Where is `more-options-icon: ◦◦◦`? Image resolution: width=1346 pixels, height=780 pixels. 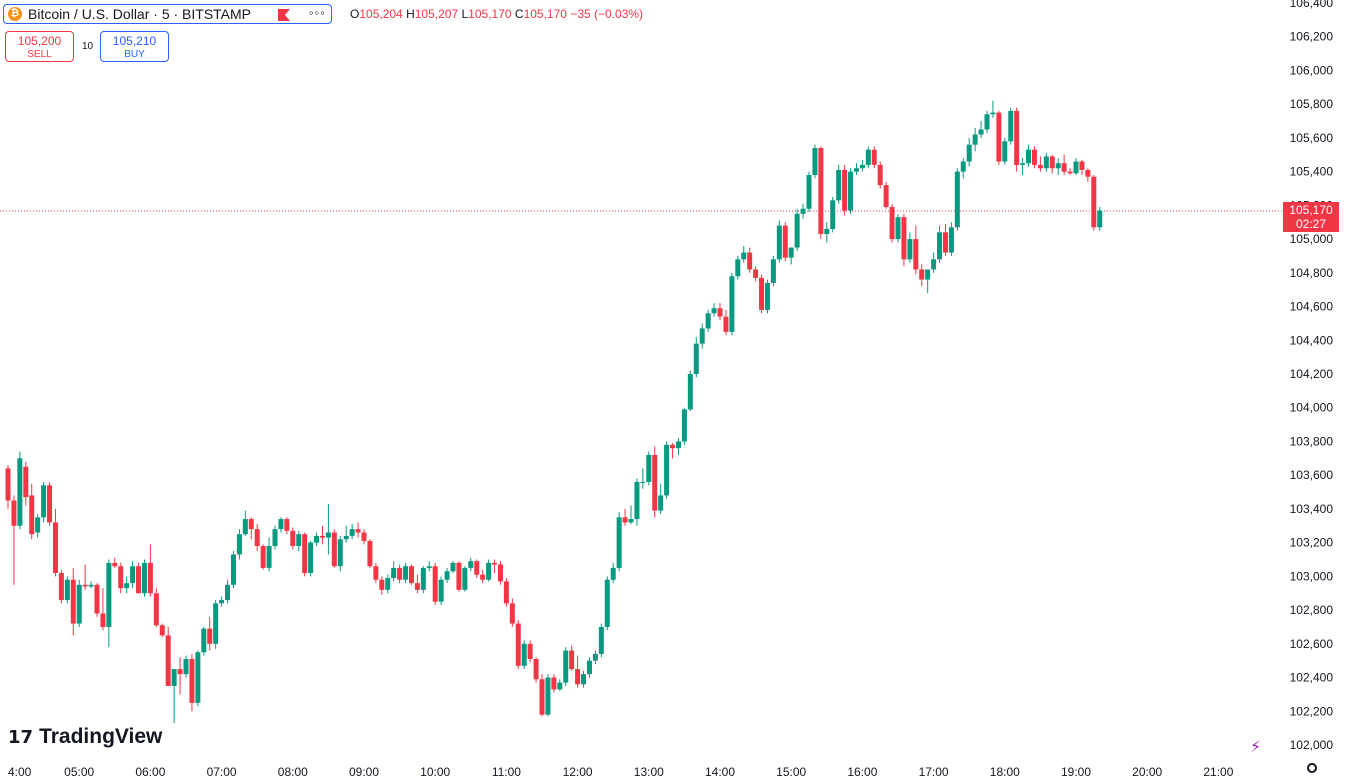 more-options-icon: ◦◦◦ is located at coordinates (317, 12).